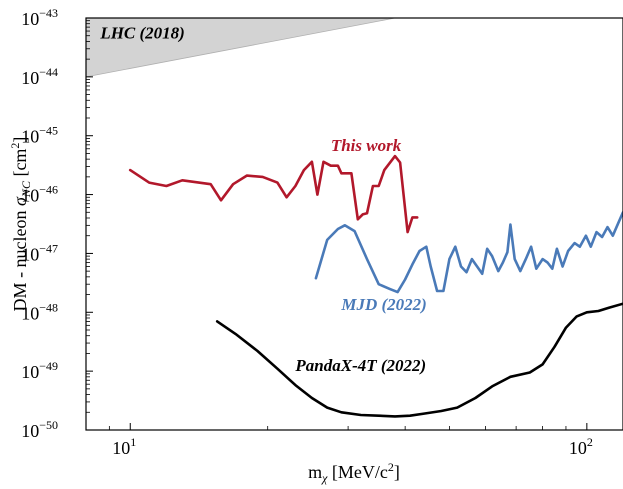 This screenshot has width=623, height=489. I want to click on annotation-pandax-4t-2022: PandaX-4T (2022), so click(360, 365).